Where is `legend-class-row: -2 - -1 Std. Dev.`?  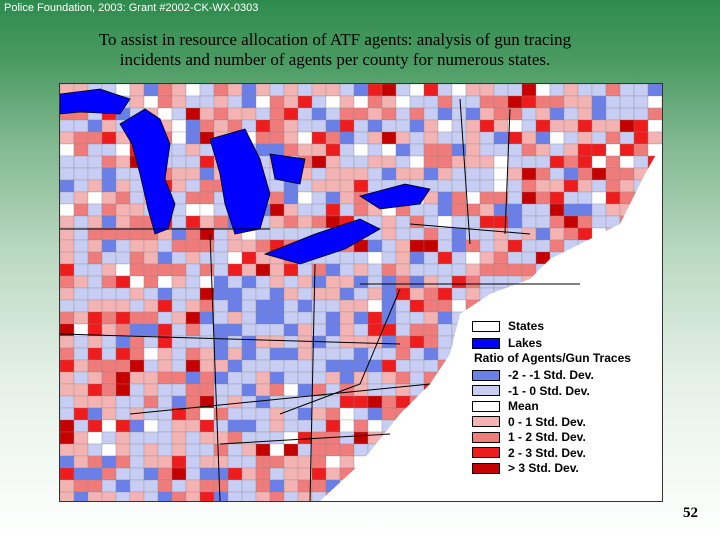
legend-class-row: -2 - -1 Std. Dev. is located at coordinates (533, 375).